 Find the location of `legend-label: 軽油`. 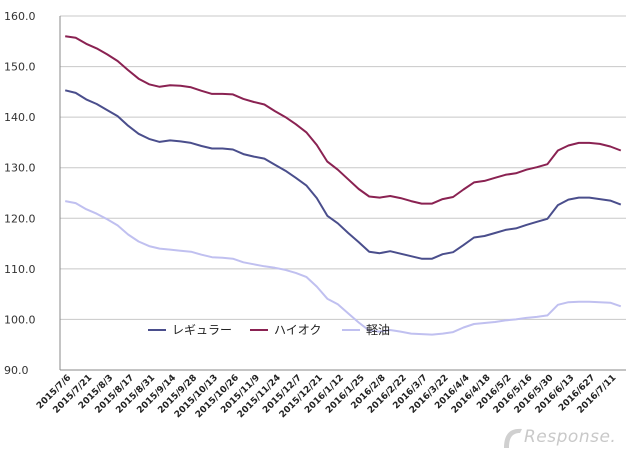

legend-label: 軽油 is located at coordinates (378, 330).